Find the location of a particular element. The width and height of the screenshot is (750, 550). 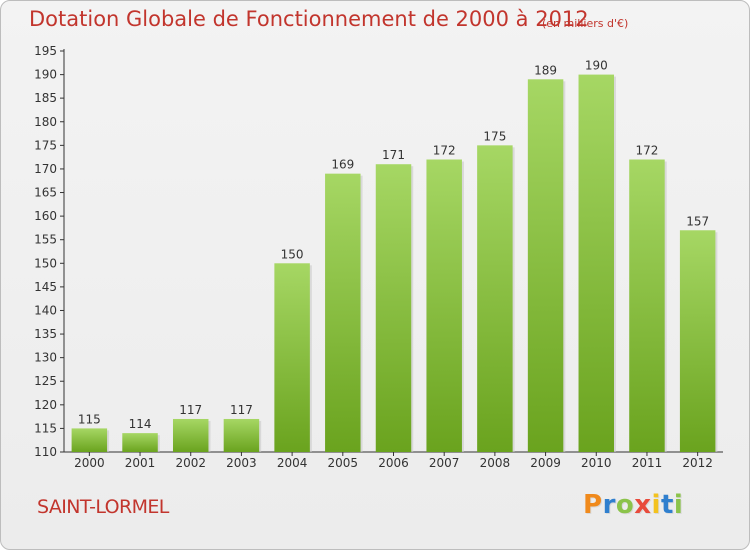

bar-value-label: 169 is located at coordinates (342, 165).